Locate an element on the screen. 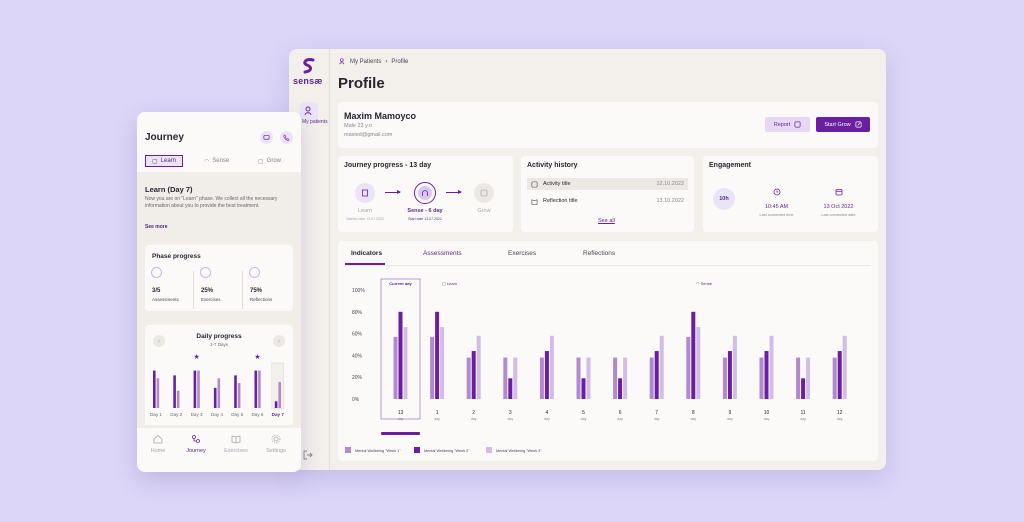  star-icon: ★ is located at coordinates (257, 357).